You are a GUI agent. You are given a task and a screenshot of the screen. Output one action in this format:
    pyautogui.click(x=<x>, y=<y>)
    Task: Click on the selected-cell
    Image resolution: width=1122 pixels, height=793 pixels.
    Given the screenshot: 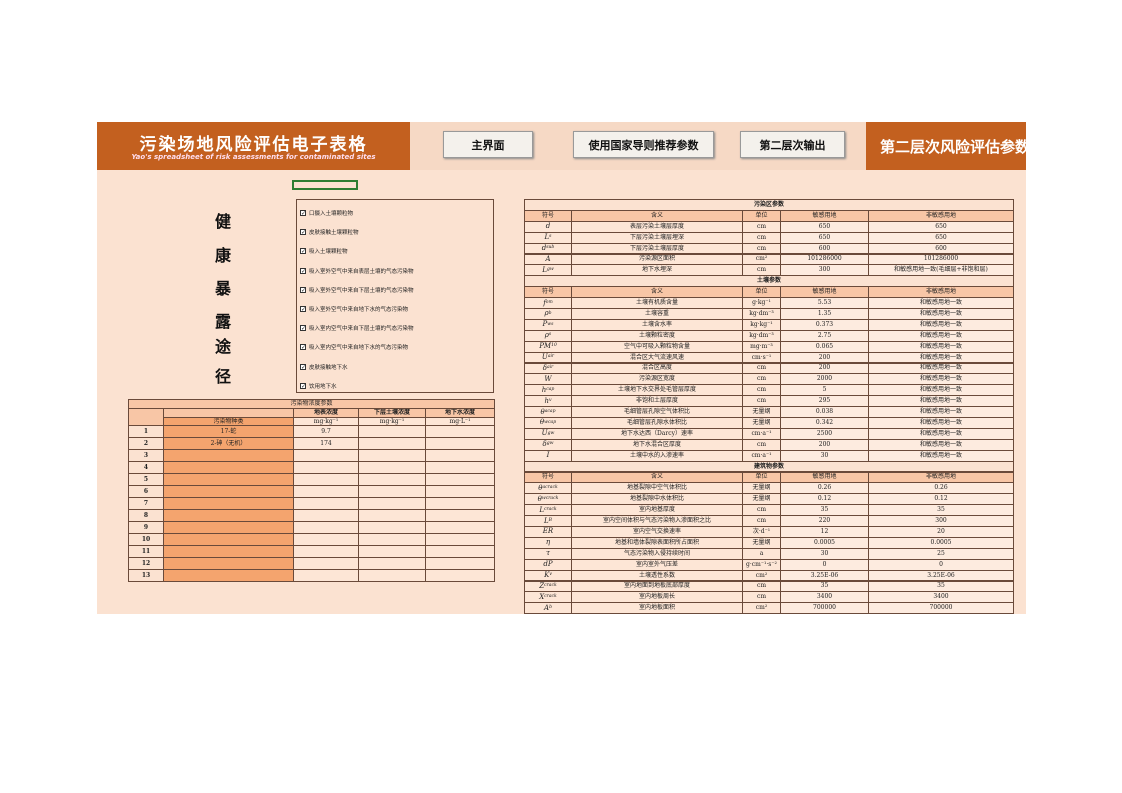 What is the action you would take?
    pyautogui.click(x=325, y=185)
    